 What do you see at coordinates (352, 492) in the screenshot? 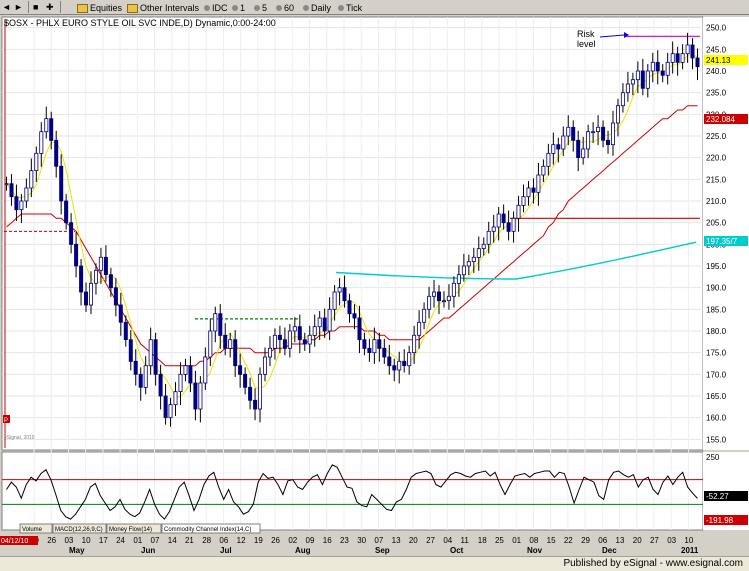
I see `cci-series` at bounding box center [352, 492].